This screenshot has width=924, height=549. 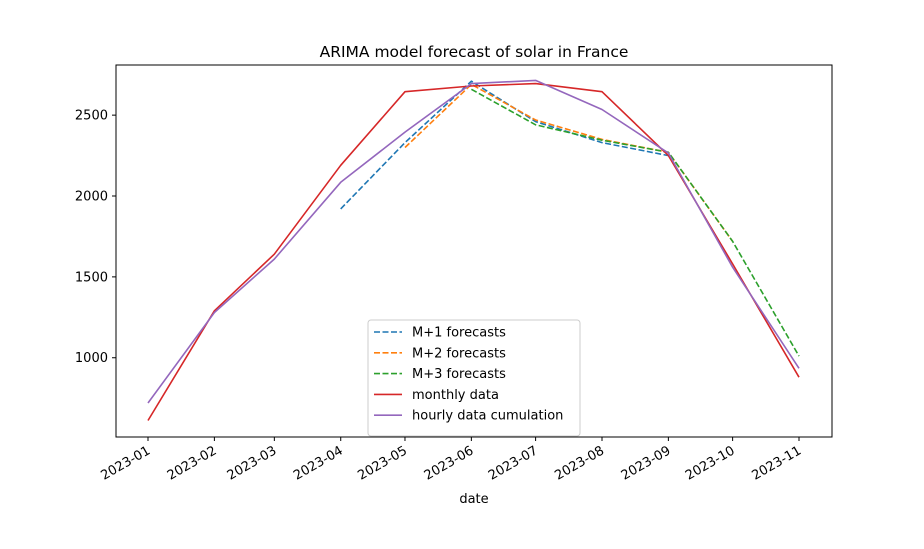 I want to click on y-tick-label: 2000, so click(x=91, y=197).